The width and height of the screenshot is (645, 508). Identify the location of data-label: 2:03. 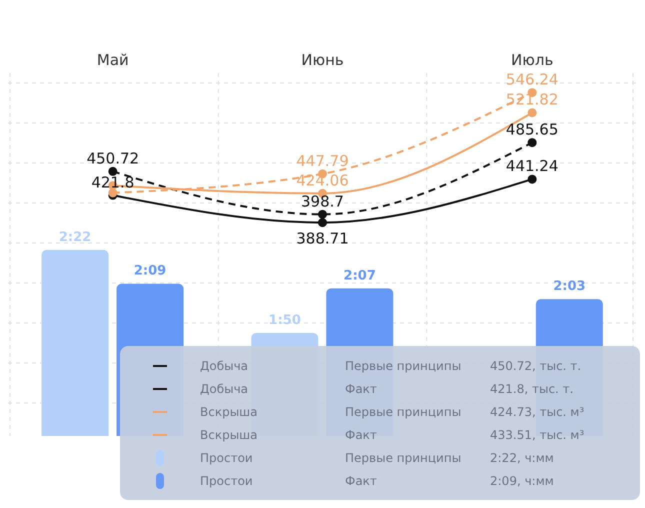
(569, 286).